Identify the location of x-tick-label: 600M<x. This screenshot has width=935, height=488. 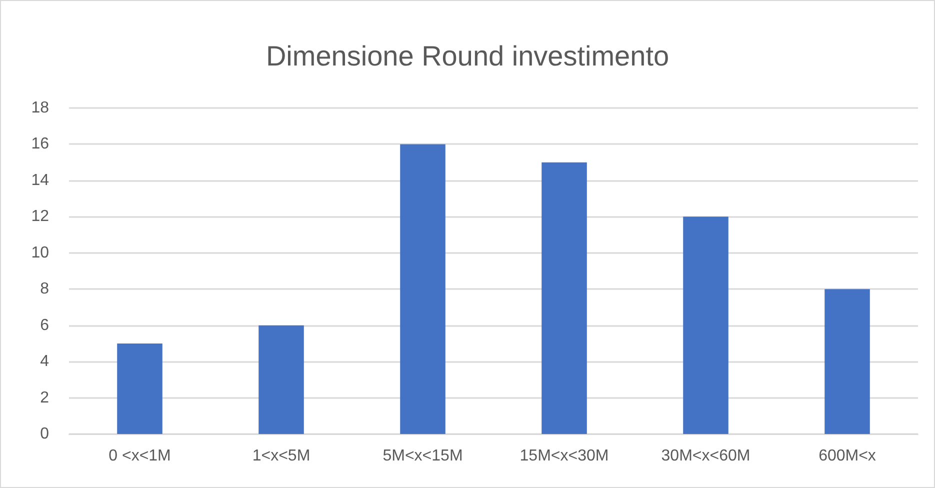
(847, 456).